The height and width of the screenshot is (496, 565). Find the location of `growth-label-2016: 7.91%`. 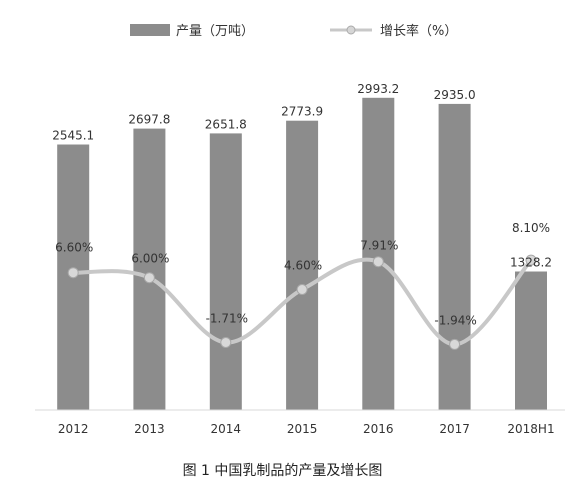

growth-label-2016: 7.91% is located at coordinates (379, 246).